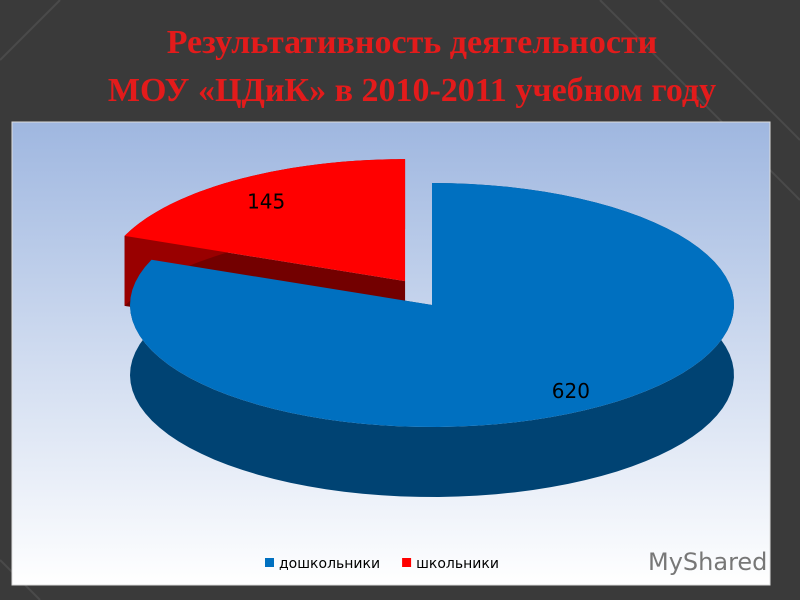 The width and height of the screenshot is (800, 600). Describe the element at coordinates (571, 391) in the screenshot. I see `data-label: 620` at that location.